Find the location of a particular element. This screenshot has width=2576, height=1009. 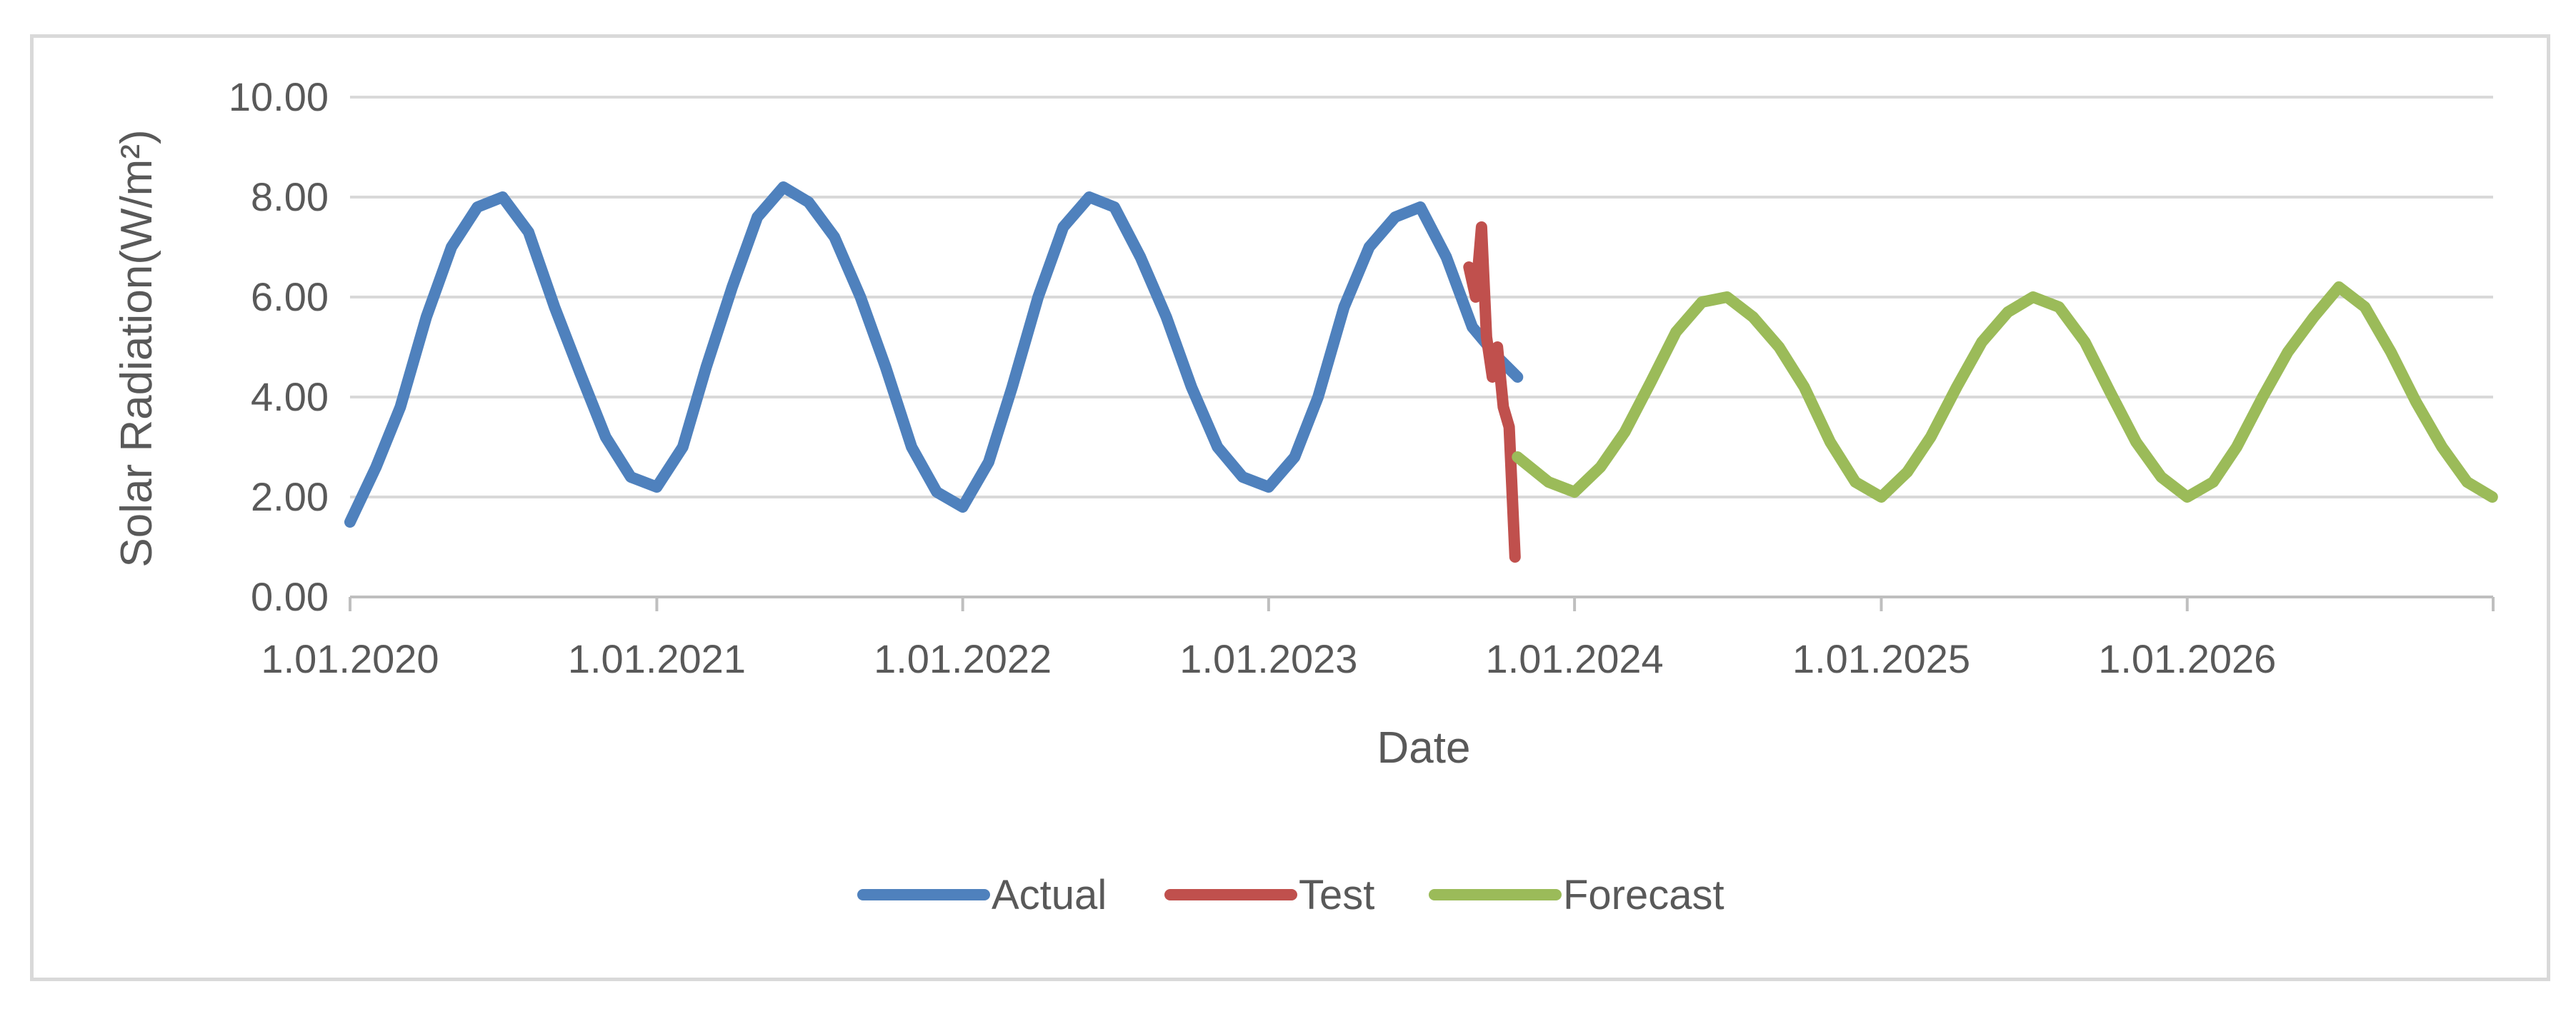

y-tick-label: 2.00 is located at coordinates (290, 496).